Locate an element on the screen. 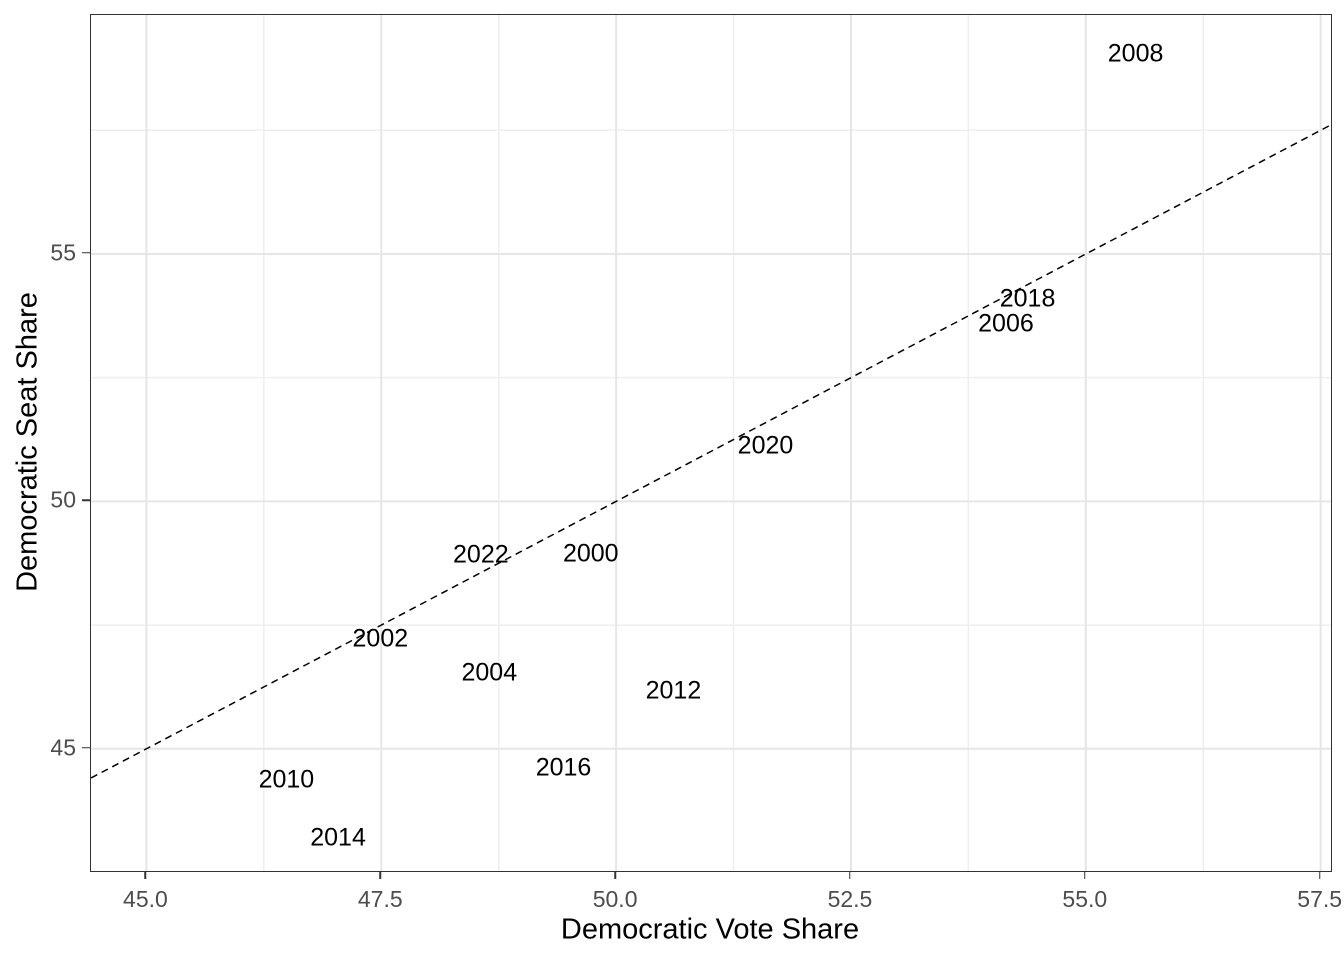 The width and height of the screenshot is (1344, 960). x-tick-label-57.5: 57.5 is located at coordinates (1320, 899).